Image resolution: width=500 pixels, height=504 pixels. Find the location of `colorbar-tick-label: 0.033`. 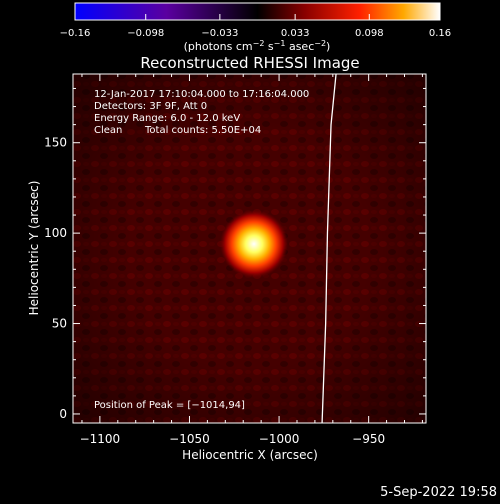

colorbar-tick-label: 0.033 is located at coordinates (295, 33).